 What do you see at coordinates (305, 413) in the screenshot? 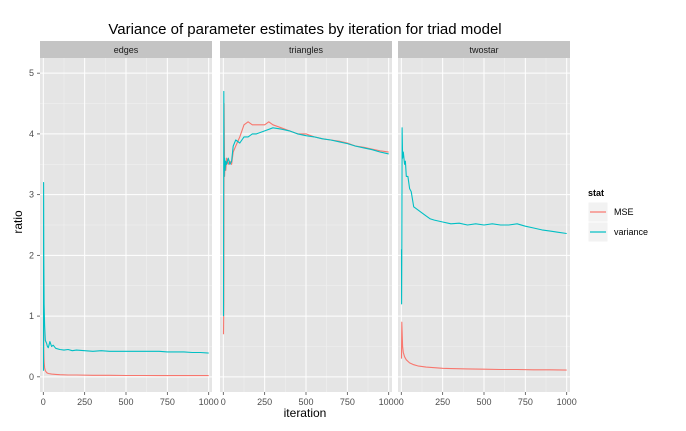
I see `x-axis-title: iteration` at bounding box center [305, 413].